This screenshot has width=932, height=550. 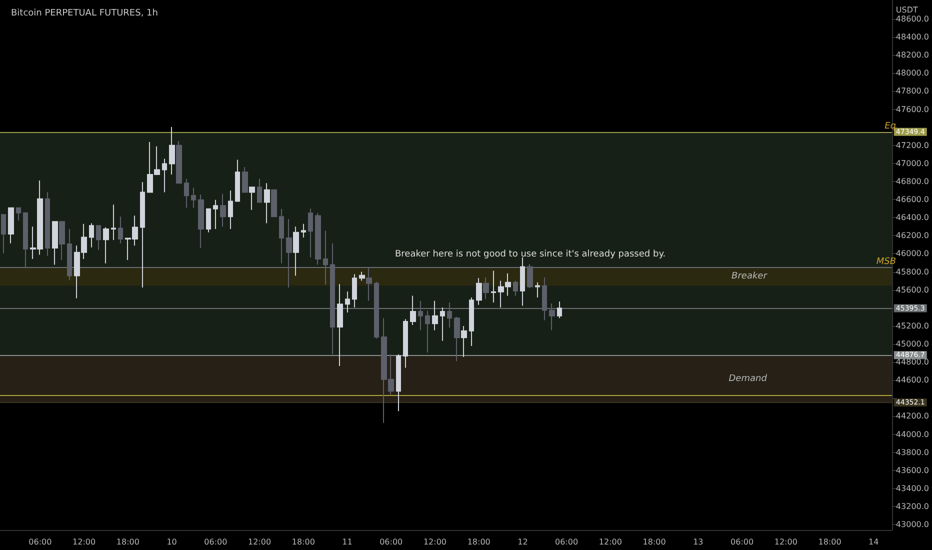 What do you see at coordinates (913, 525) in the screenshot?
I see `y-tick-label: 43000.0` at bounding box center [913, 525].